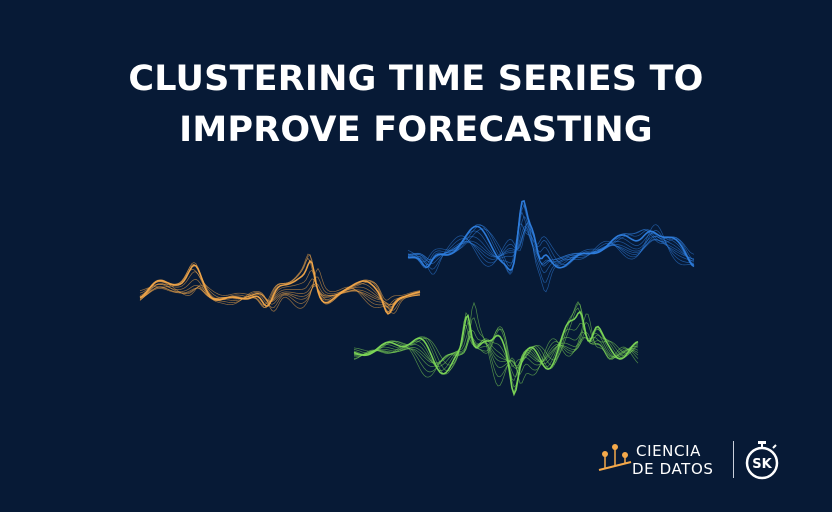 This screenshot has height=512, width=832. Describe the element at coordinates (416, 130) in the screenshot. I see `title-line-2: IMPROVE FORECASTING` at that location.